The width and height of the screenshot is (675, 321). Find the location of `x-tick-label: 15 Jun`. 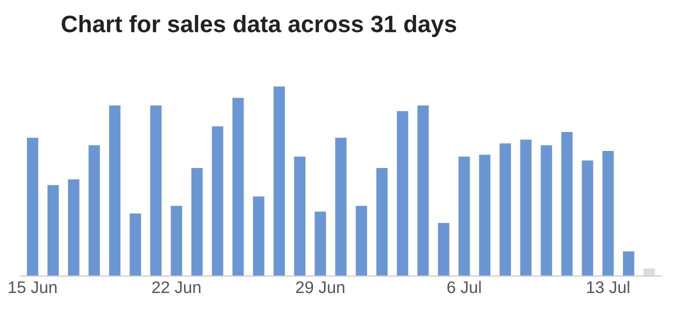

x-tick-label: 15 Jun is located at coordinates (32, 288).